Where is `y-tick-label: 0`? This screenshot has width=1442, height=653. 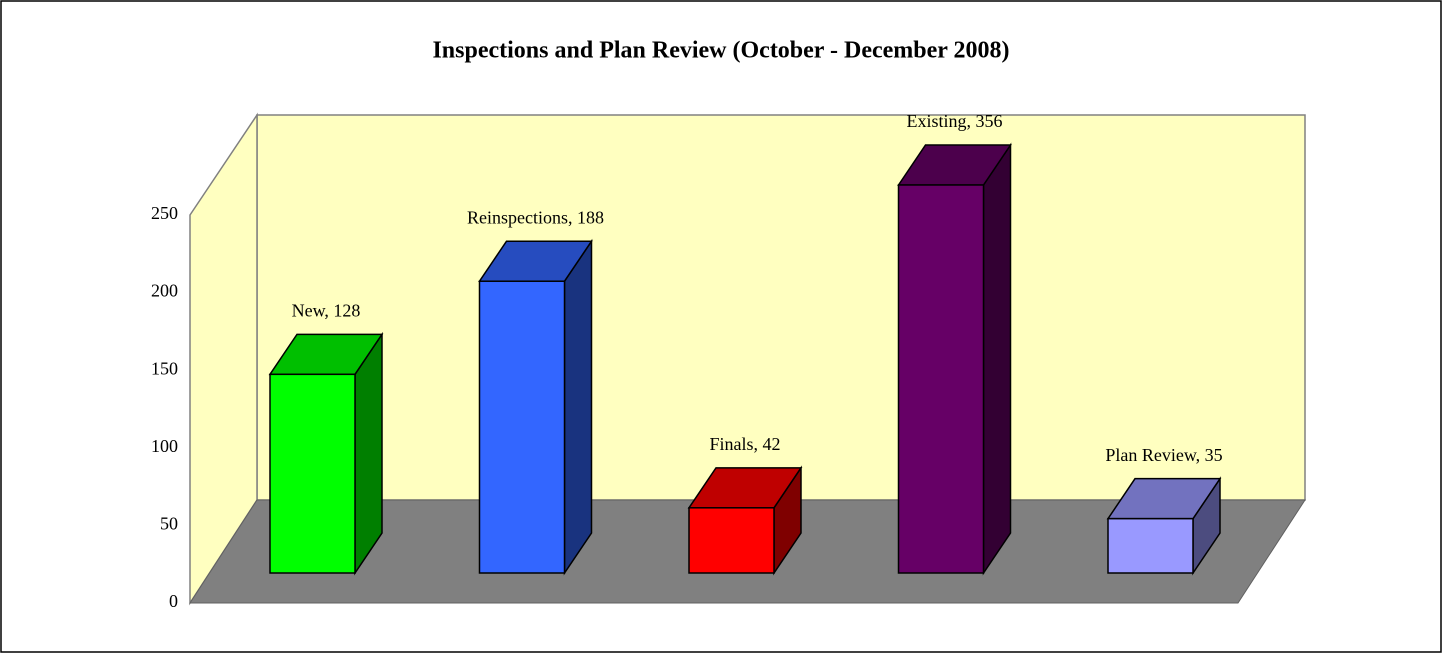
y-tick-label: 0 is located at coordinates (173, 601).